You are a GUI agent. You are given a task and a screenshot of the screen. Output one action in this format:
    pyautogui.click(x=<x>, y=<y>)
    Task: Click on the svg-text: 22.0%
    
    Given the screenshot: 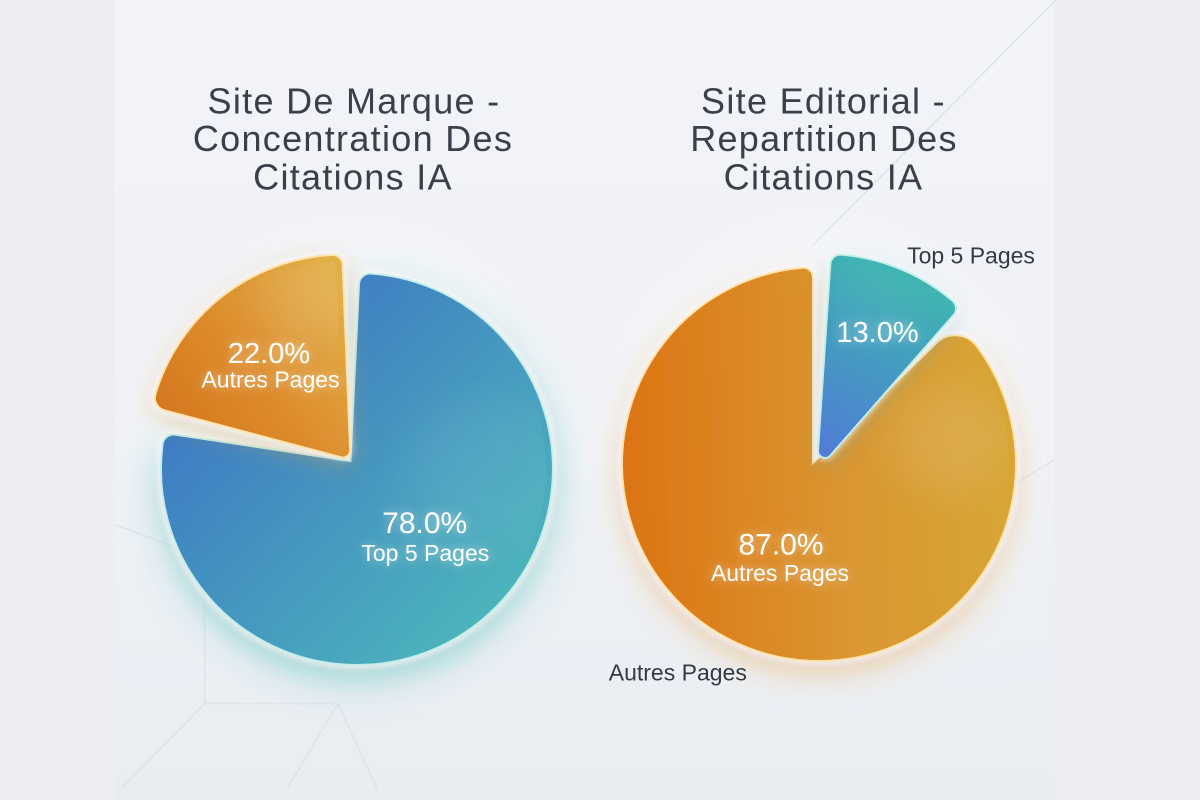 What is the action you would take?
    pyautogui.click(x=269, y=354)
    